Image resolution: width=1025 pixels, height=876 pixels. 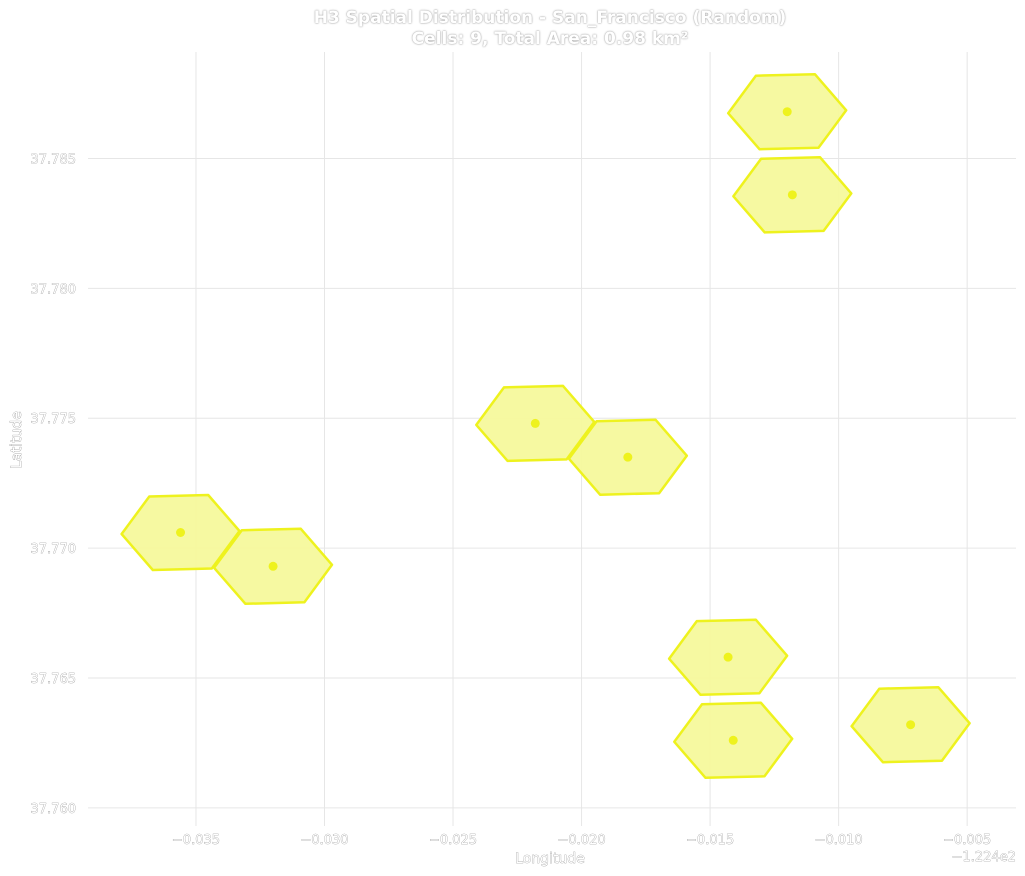 What do you see at coordinates (550, 859) in the screenshot?
I see `x-axis-label: Longitude` at bounding box center [550, 859].